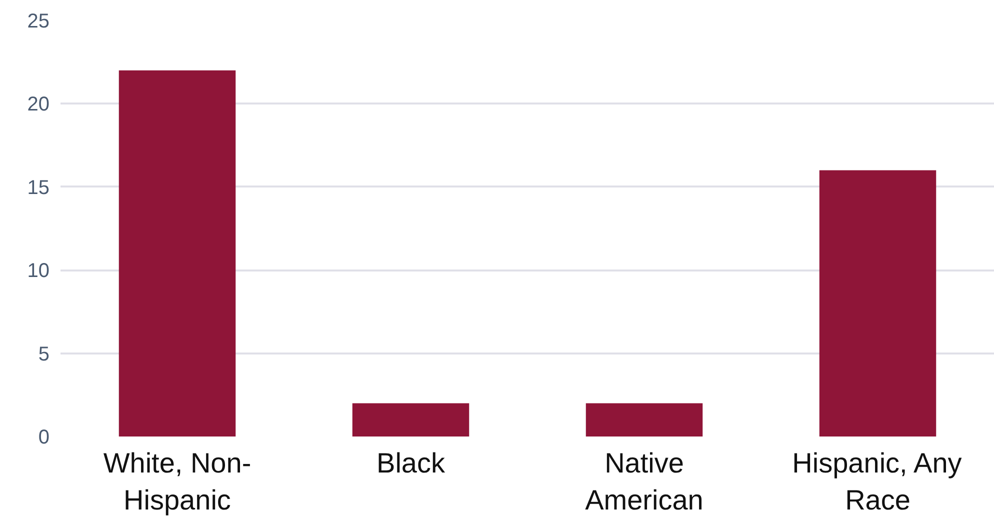 The width and height of the screenshot is (994, 529). I want to click on y-tick-label: 0, so click(44, 437).